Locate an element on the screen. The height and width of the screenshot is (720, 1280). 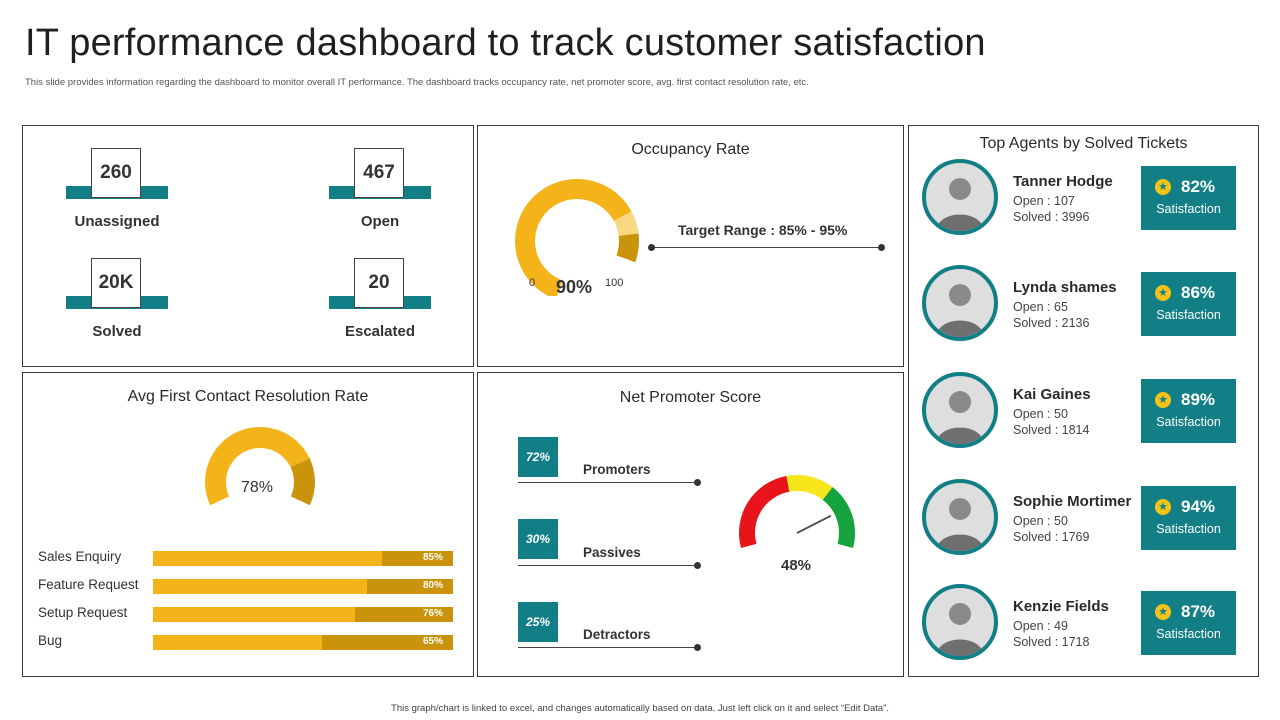
stat-value: 20K is located at coordinates (116, 283).